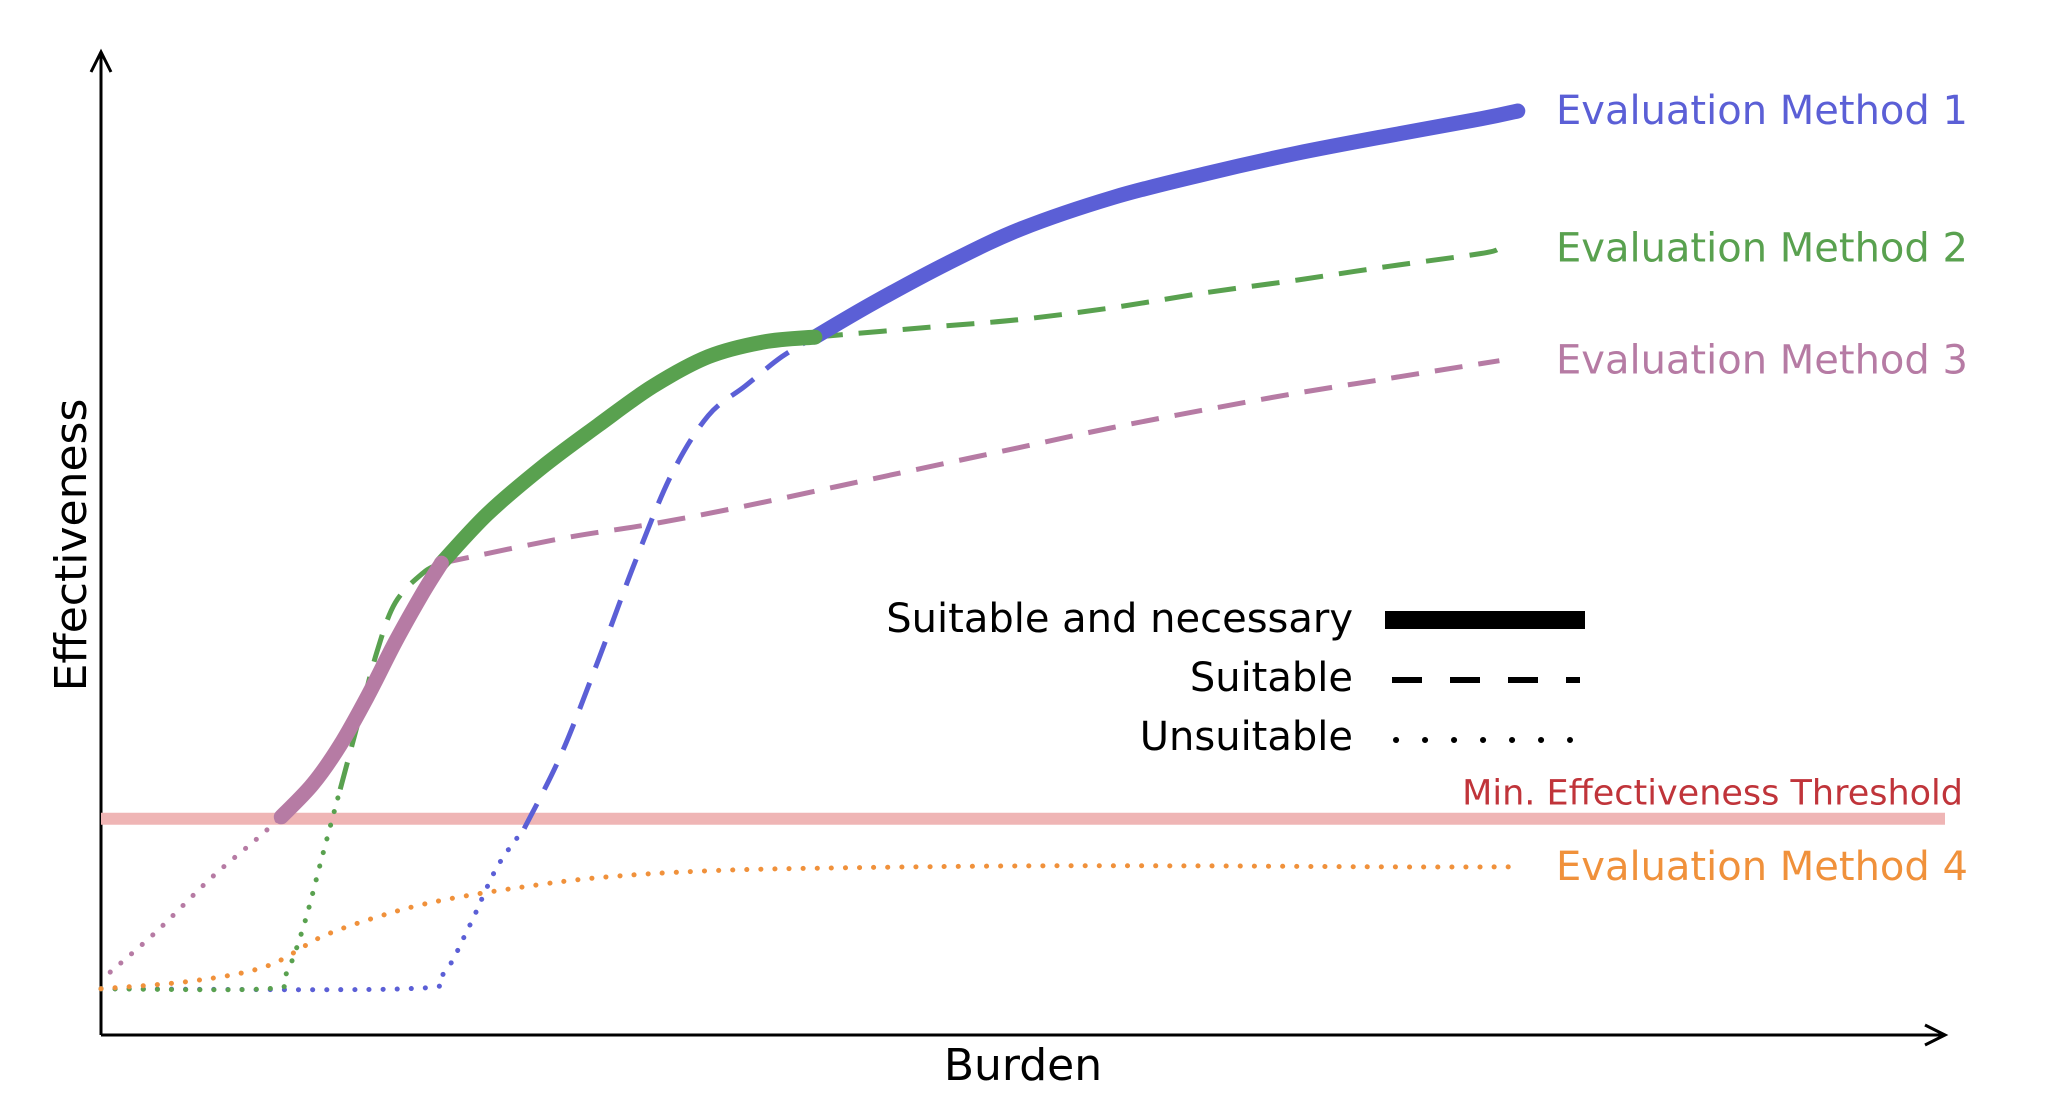 Image resolution: width=2048 pixels, height=1120 pixels. What do you see at coordinates (195, 894) in the screenshot?
I see `series-3-segment-1-dotted` at bounding box center [195, 894].